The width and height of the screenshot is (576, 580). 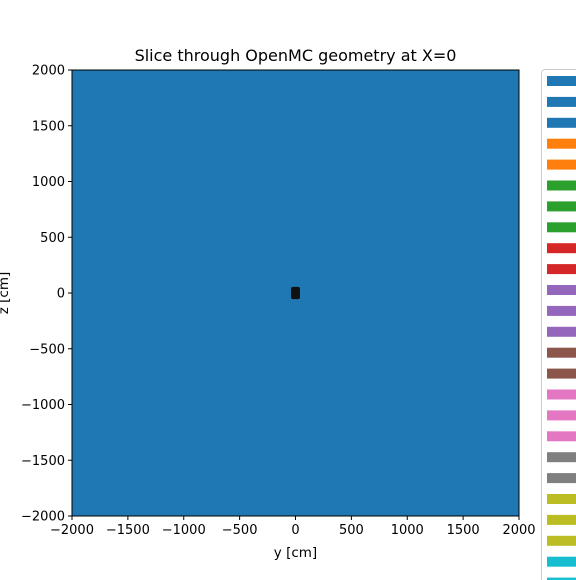 I want to click on y-tick-label: 0, so click(x=61, y=294).